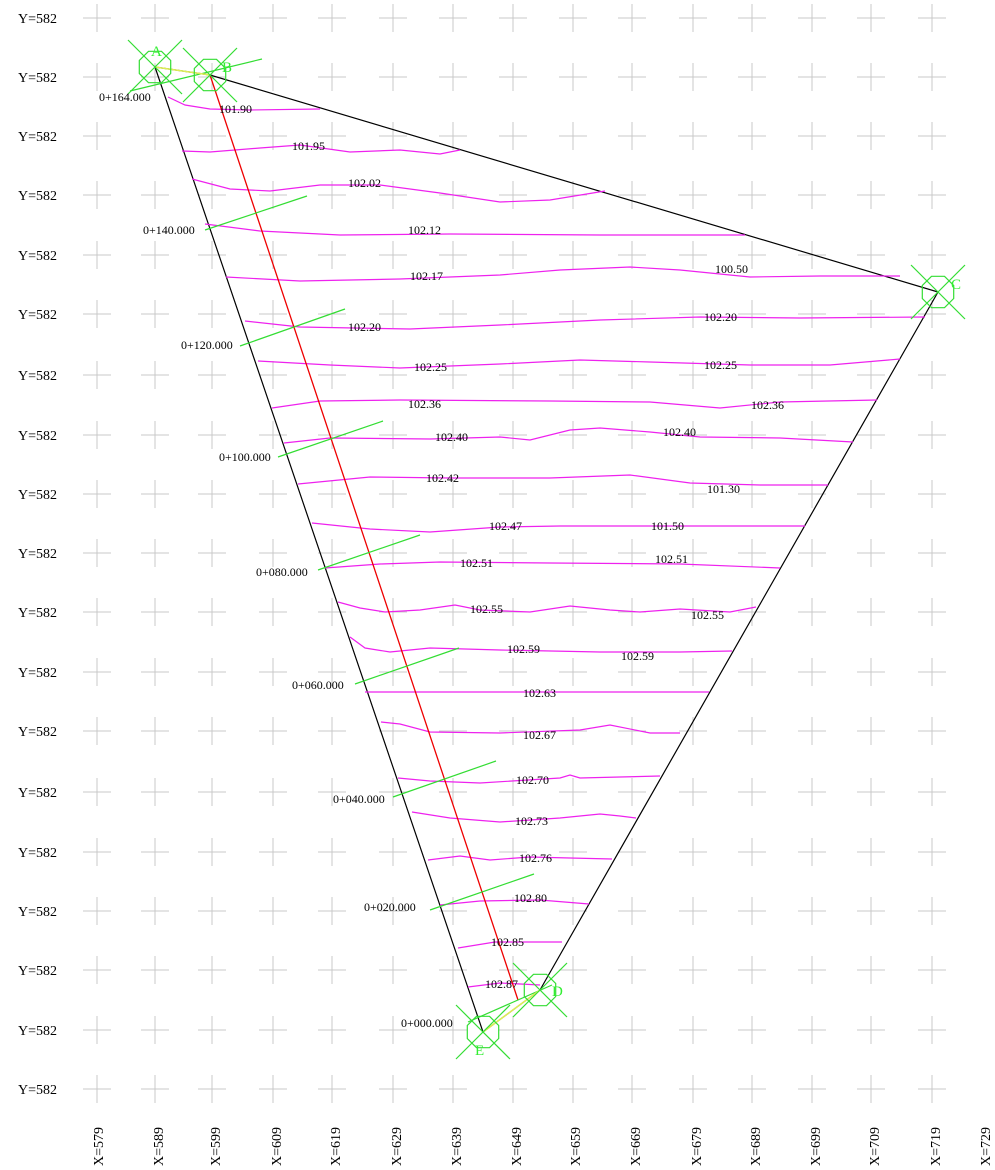  Describe the element at coordinates (430, 367) in the screenshot. I see `contour-label: 102.25` at that location.